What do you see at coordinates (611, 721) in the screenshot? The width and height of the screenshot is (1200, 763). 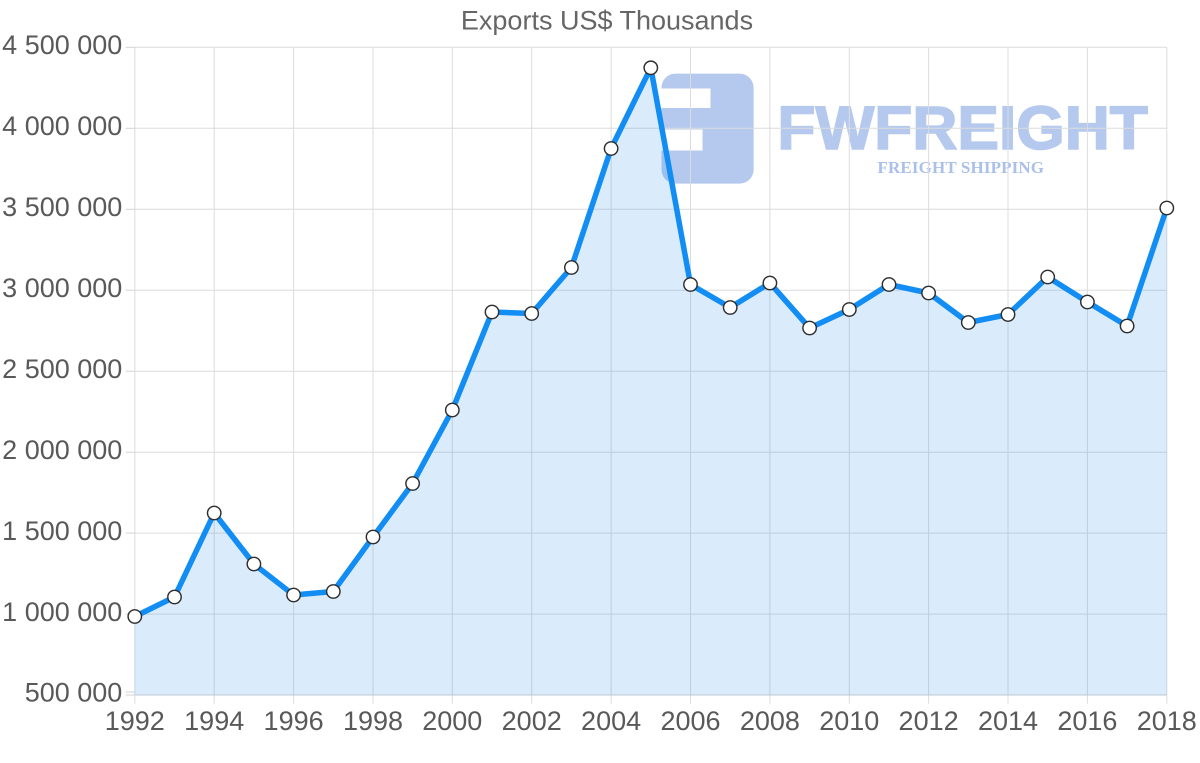 I see `svg-text: 2004` at bounding box center [611, 721].